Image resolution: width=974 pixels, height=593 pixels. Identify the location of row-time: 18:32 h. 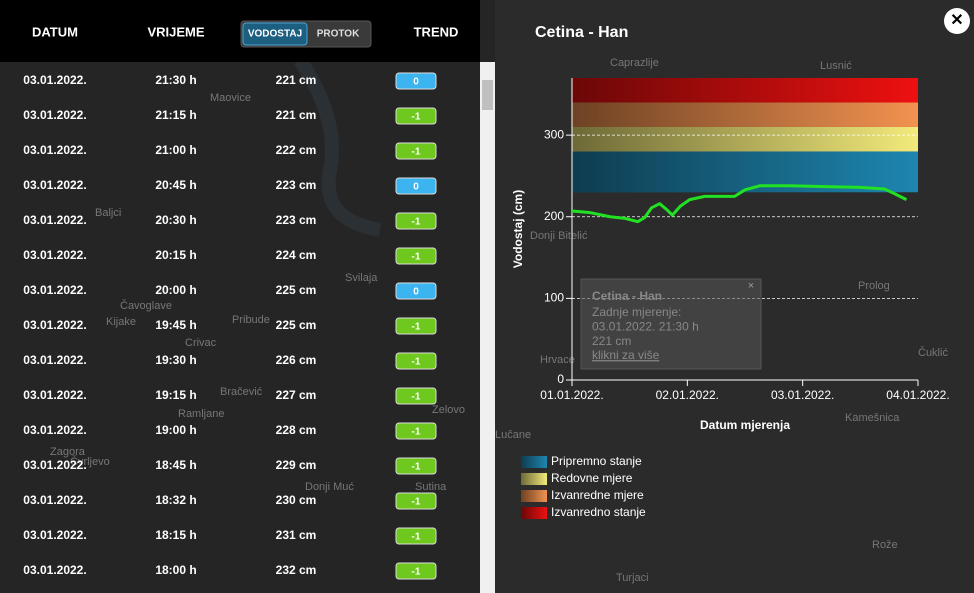
(175, 500).